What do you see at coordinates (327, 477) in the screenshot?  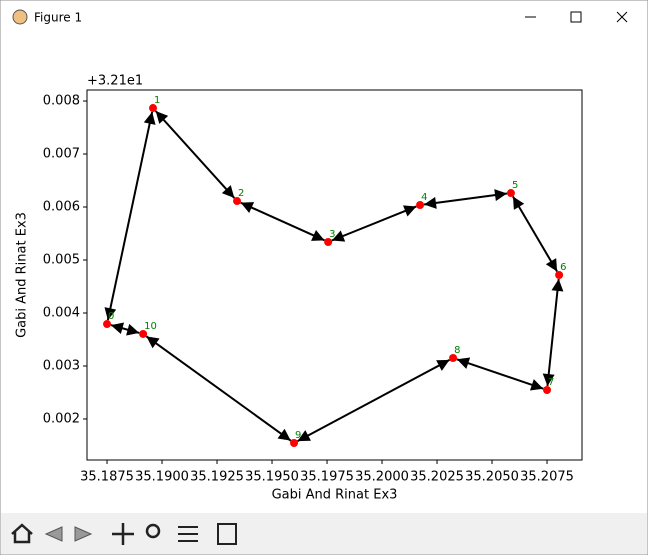 I see `x-tick-label: 35.1975` at bounding box center [327, 477].